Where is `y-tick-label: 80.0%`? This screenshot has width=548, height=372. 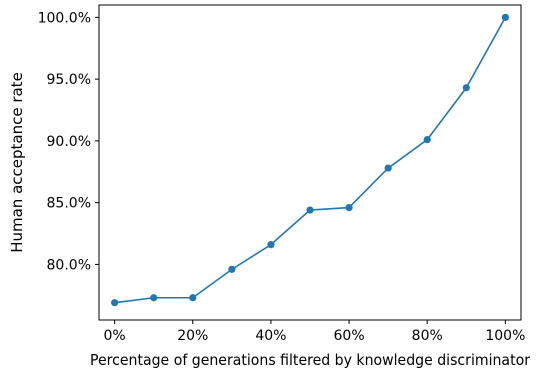 y-tick-label: 80.0% is located at coordinates (69, 265).